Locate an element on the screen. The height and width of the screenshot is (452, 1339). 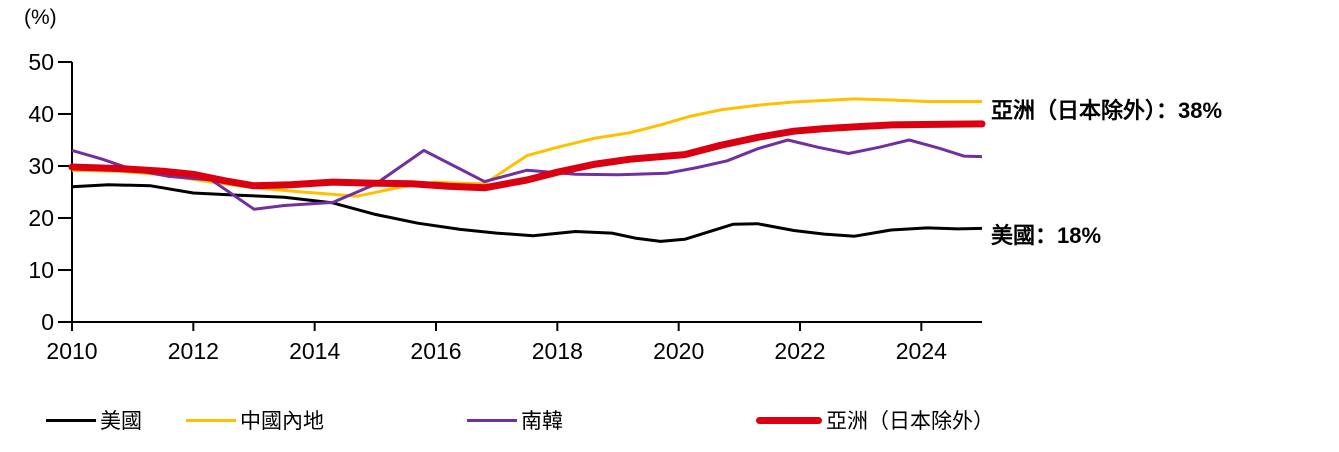
annotation-asia-ex-japan: 亞洲（日本除外）：38% is located at coordinates (1107, 110).